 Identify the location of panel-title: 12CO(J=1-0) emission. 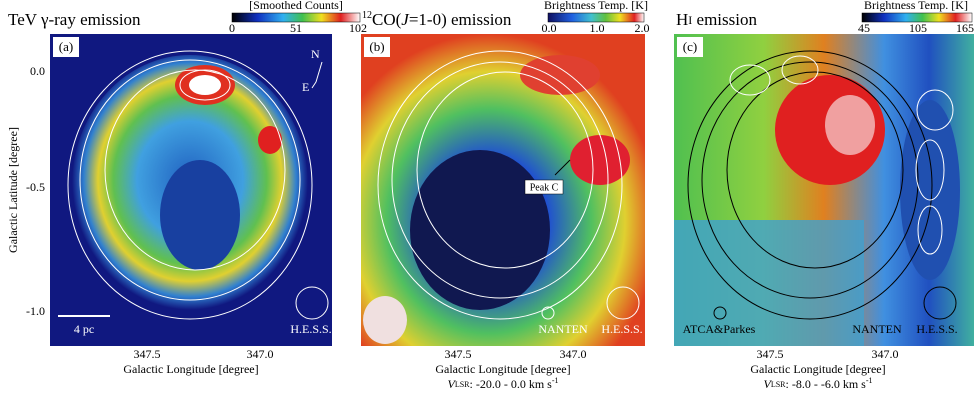
(437, 19).